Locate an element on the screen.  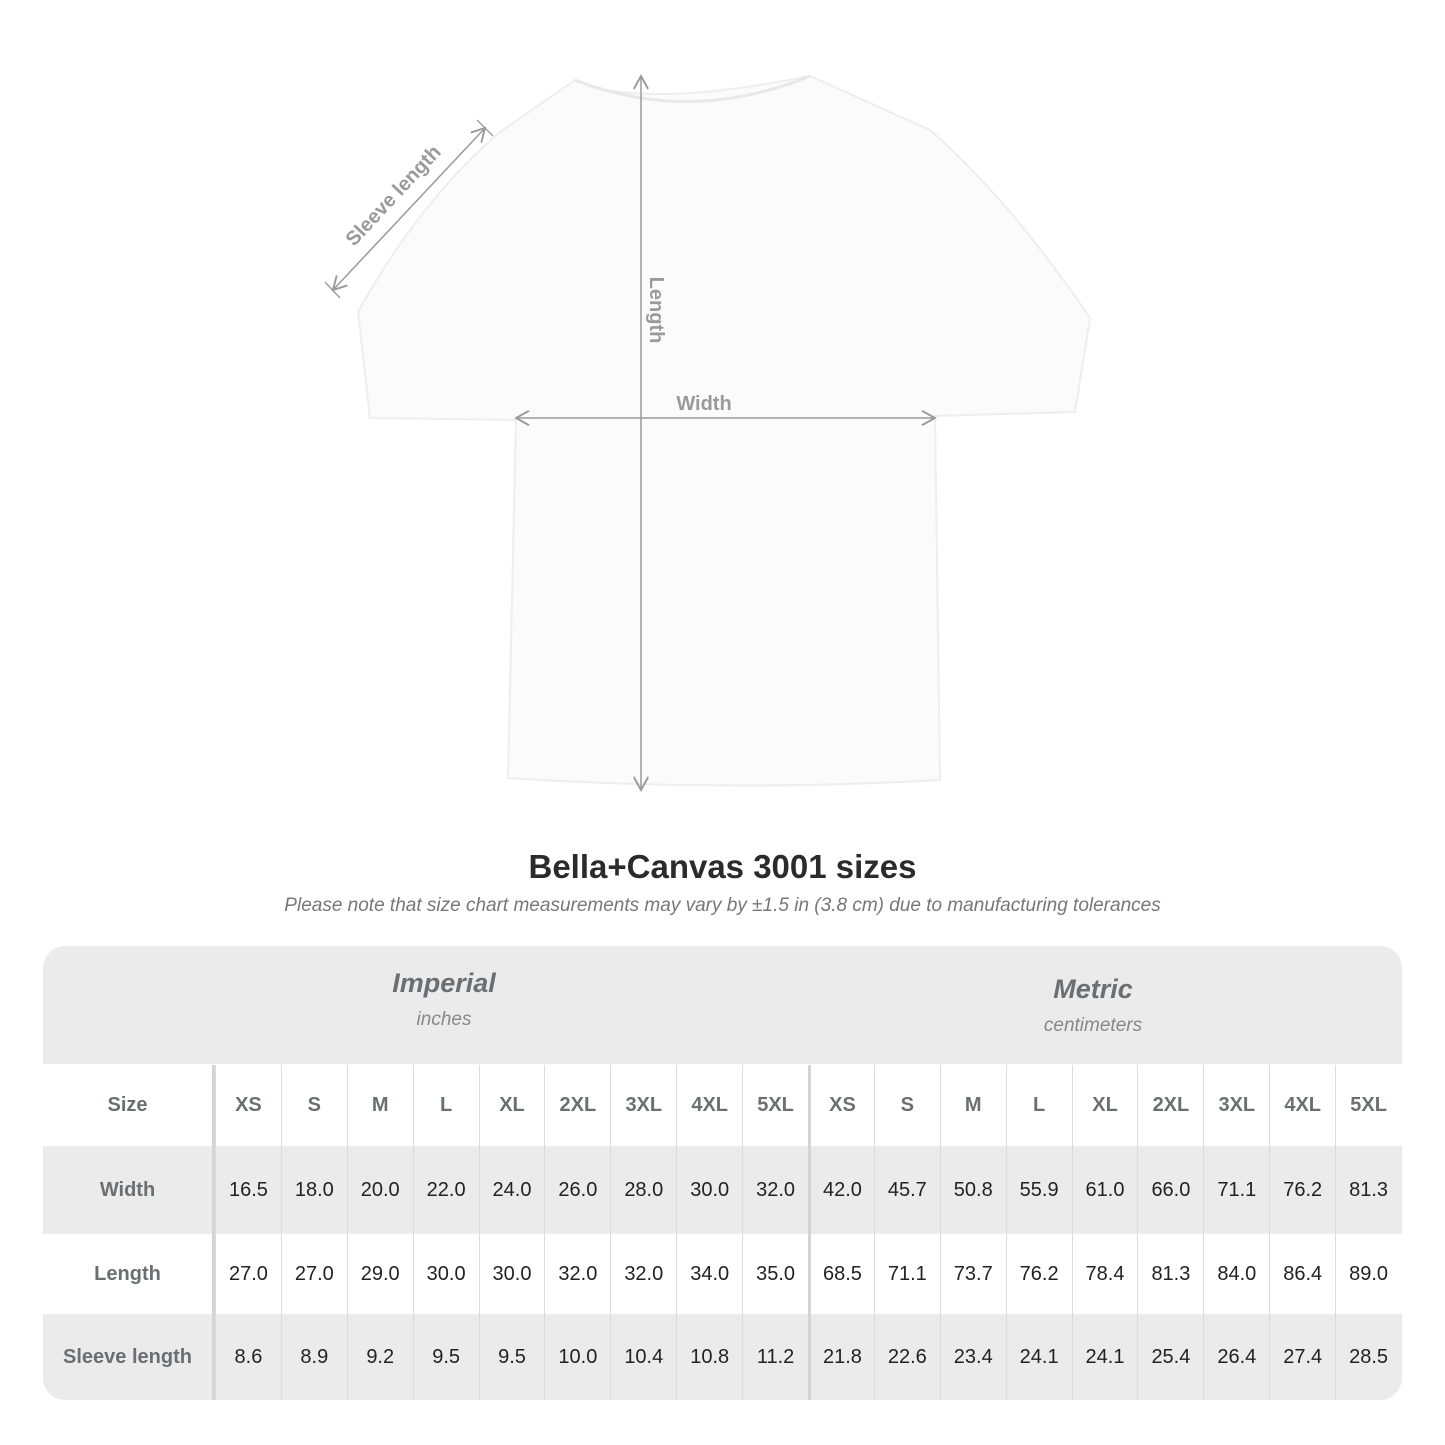
size-header-imperial: L is located at coordinates (445, 1105).